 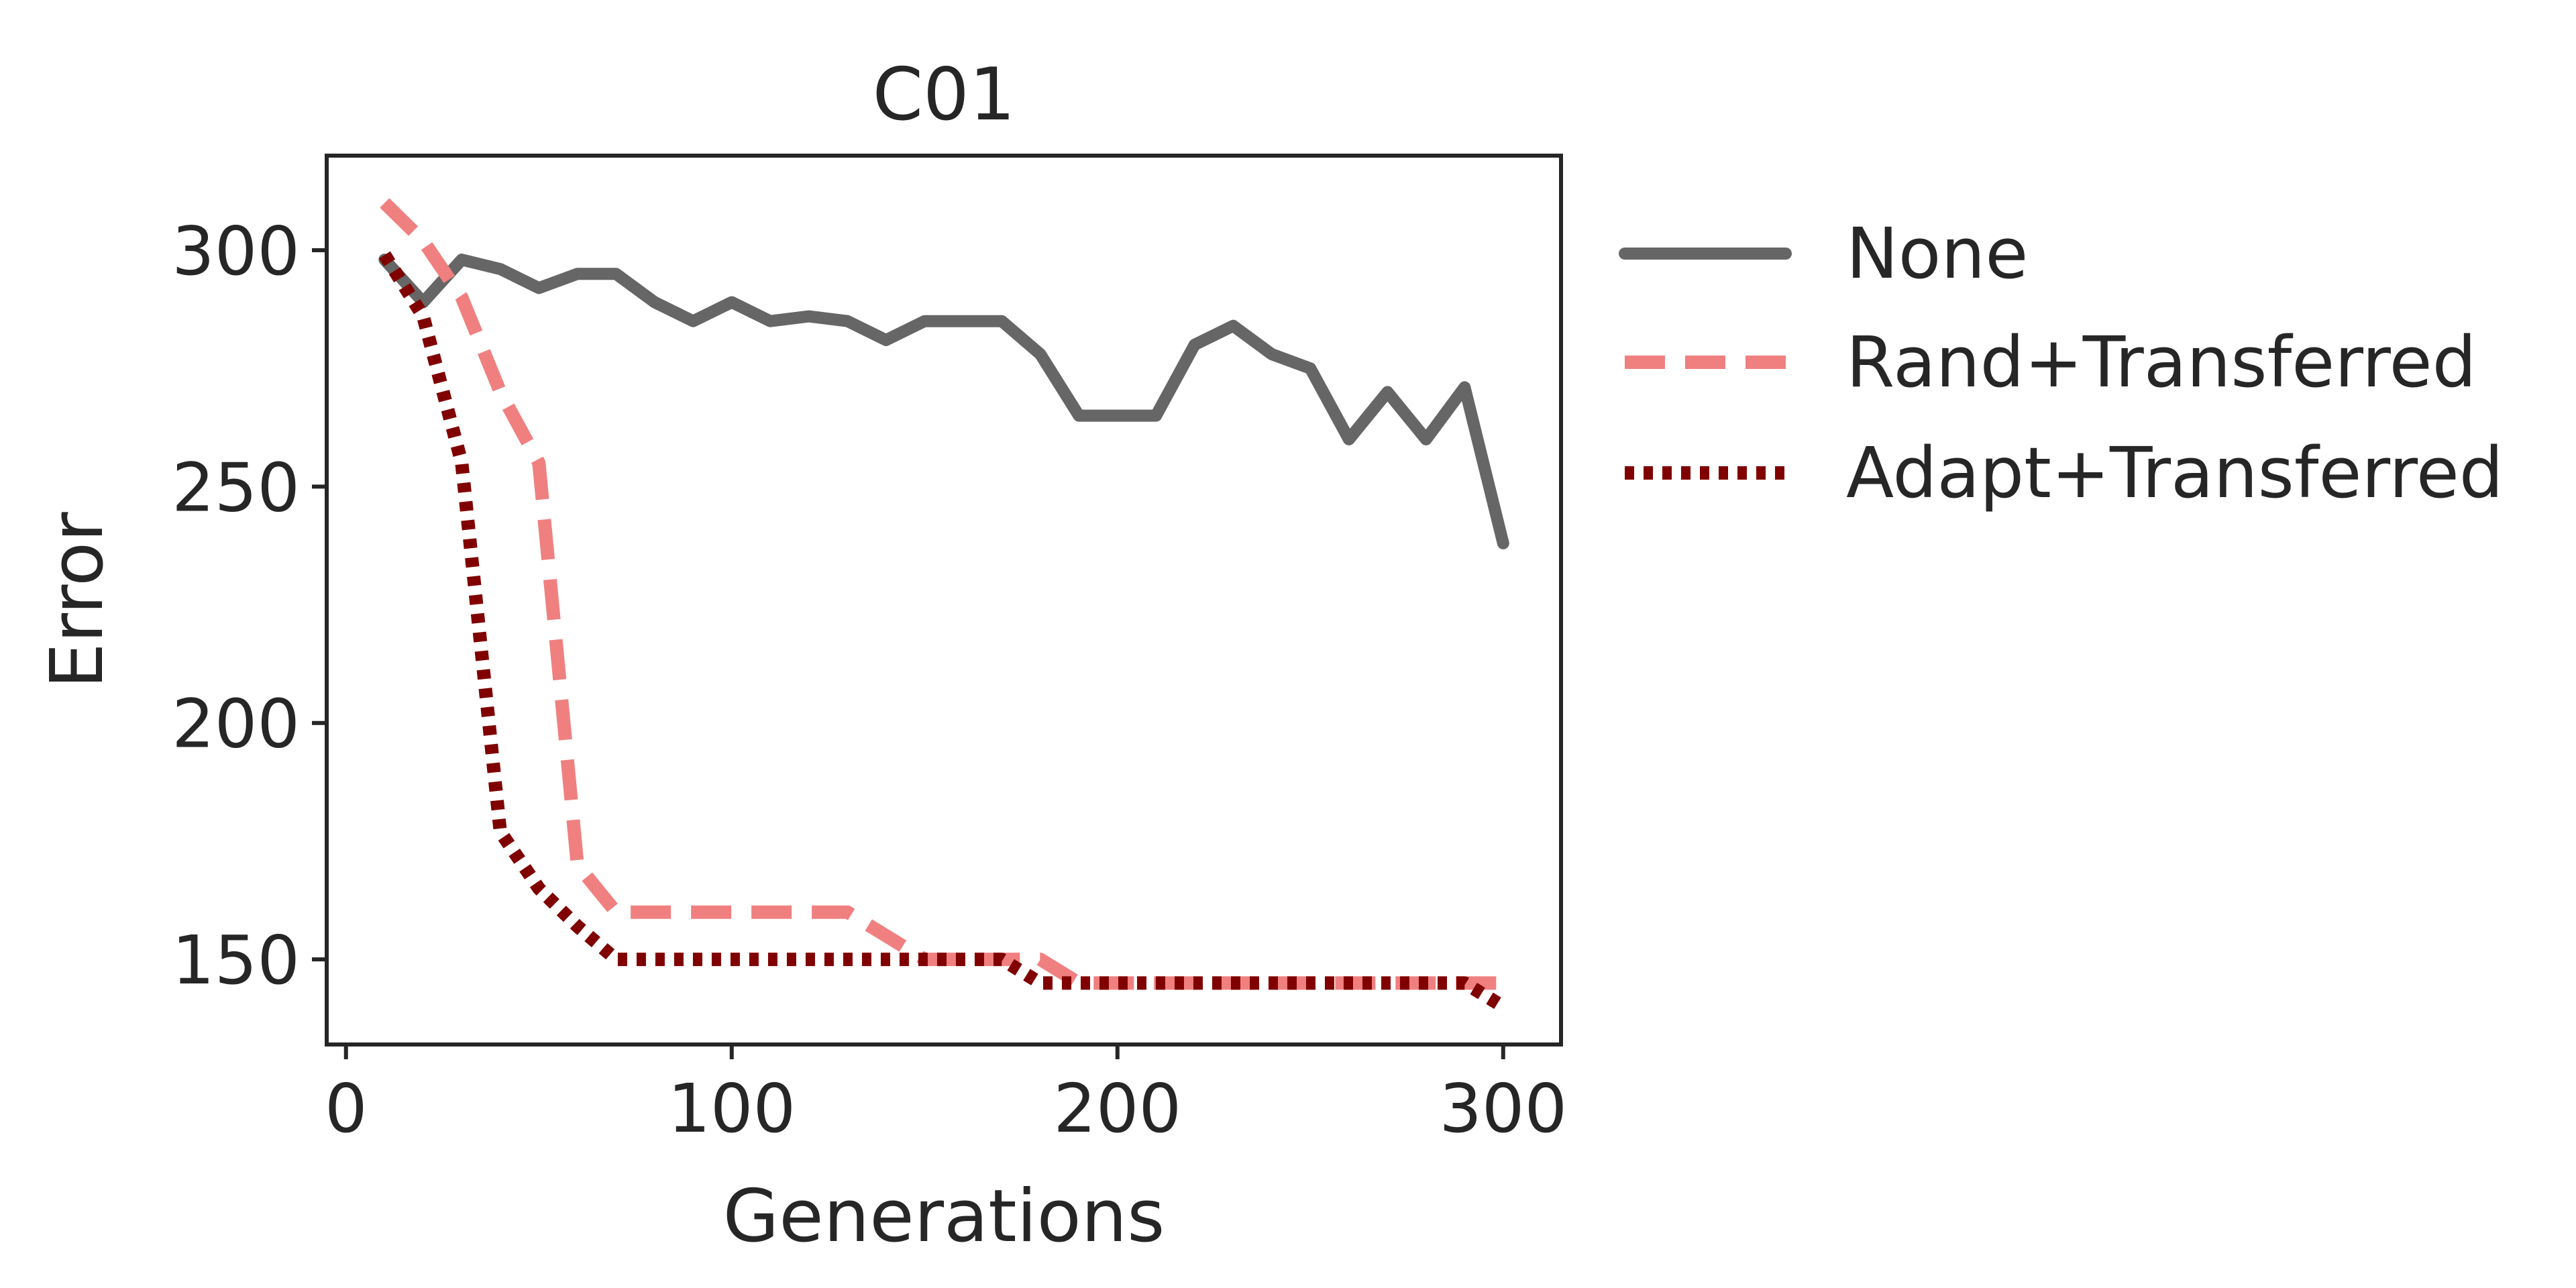 I want to click on legend: None Rand+Transferred Adapt+Transferred, so click(x=2061, y=363).